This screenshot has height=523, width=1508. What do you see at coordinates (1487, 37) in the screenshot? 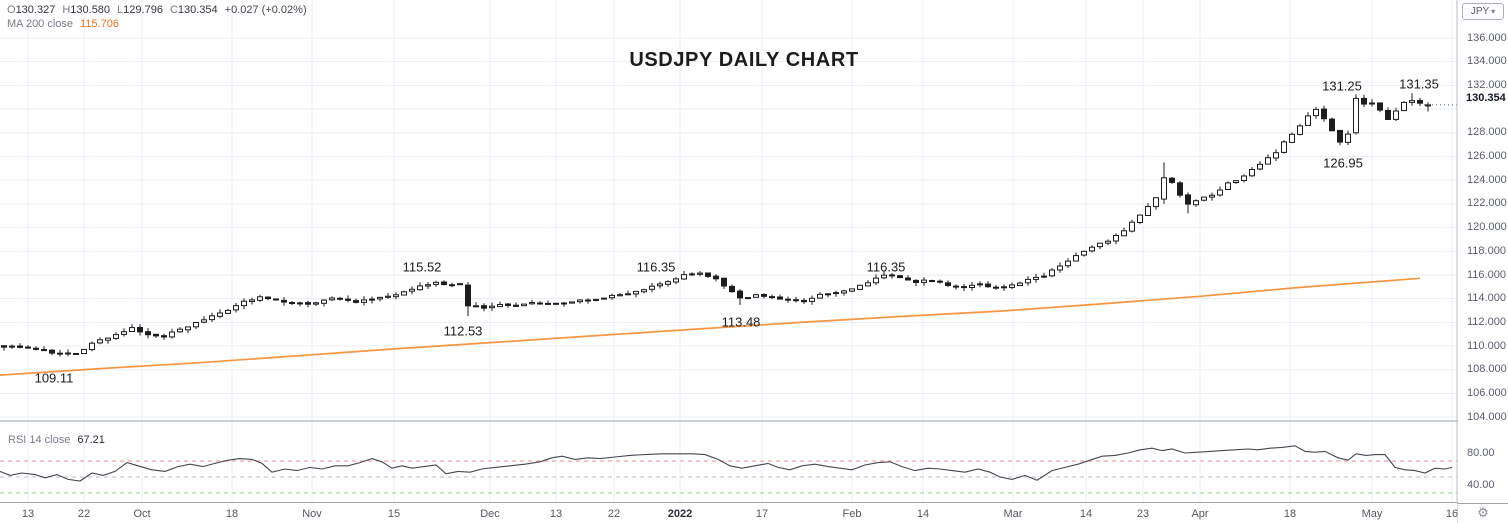
I see `price-axis-label: 136.000` at bounding box center [1487, 37].